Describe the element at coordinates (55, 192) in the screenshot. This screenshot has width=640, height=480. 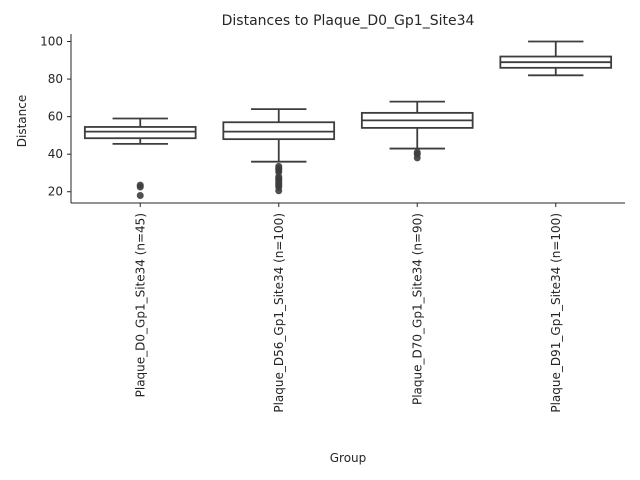
I see `y-tick-label: 20` at that location.